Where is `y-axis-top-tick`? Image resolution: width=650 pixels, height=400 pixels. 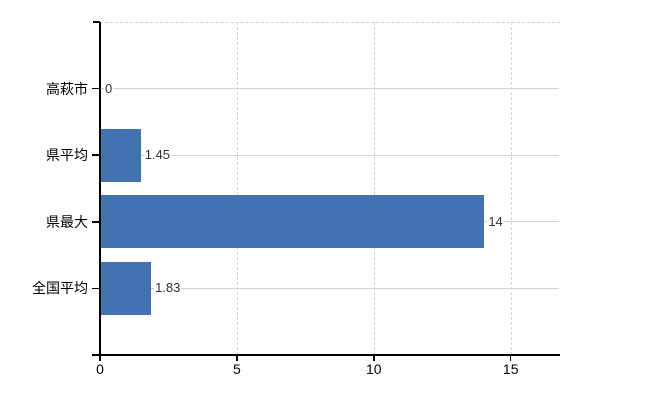 y-axis-top-tick is located at coordinates (96, 22).